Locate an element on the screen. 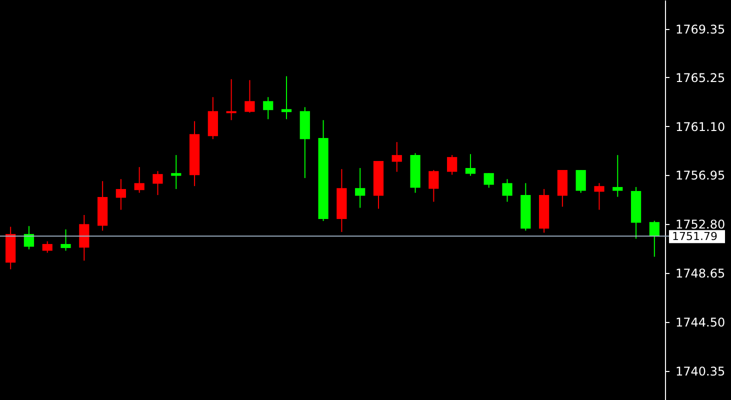 The image size is (731, 400). y-tick-label: 1756.95 is located at coordinates (701, 175).